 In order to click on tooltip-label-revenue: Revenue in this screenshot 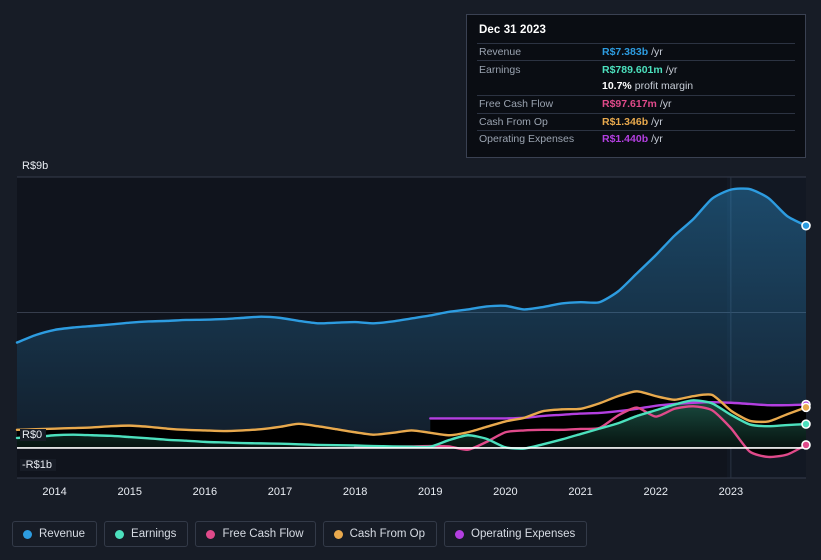, I will do `click(500, 52)`.